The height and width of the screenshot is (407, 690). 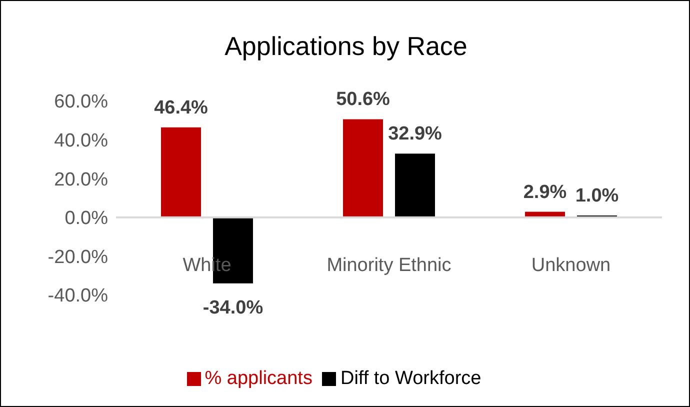 What do you see at coordinates (233, 307) in the screenshot?
I see `data-label: -34.0%` at bounding box center [233, 307].